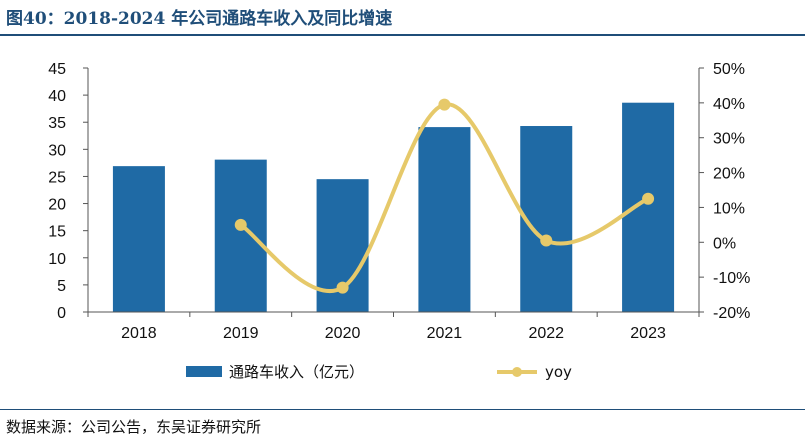 The height and width of the screenshot is (444, 805). Describe the element at coordinates (343, 333) in the screenshot. I see `x-tick-label: 2020` at that location.